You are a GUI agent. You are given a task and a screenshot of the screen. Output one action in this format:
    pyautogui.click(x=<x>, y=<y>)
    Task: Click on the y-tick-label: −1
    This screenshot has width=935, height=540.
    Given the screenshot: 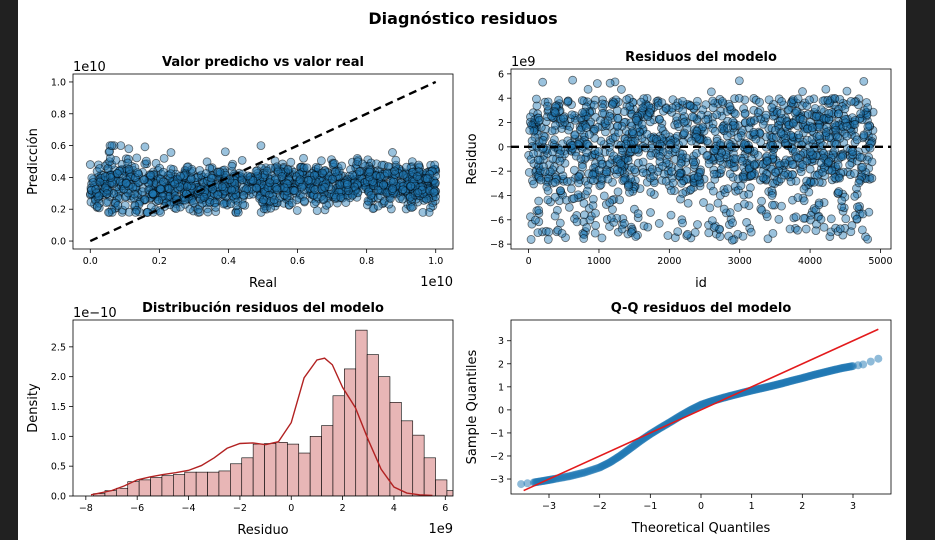 What is the action you would take?
    pyautogui.click(x=497, y=433)
    